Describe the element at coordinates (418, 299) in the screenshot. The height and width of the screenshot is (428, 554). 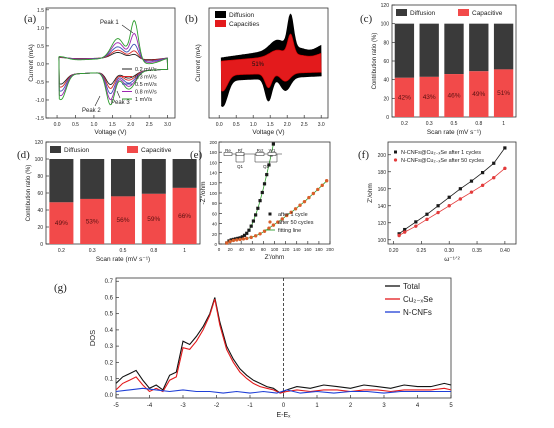
I see `legend-entry: Cu₂₋ₓSe` at that location.